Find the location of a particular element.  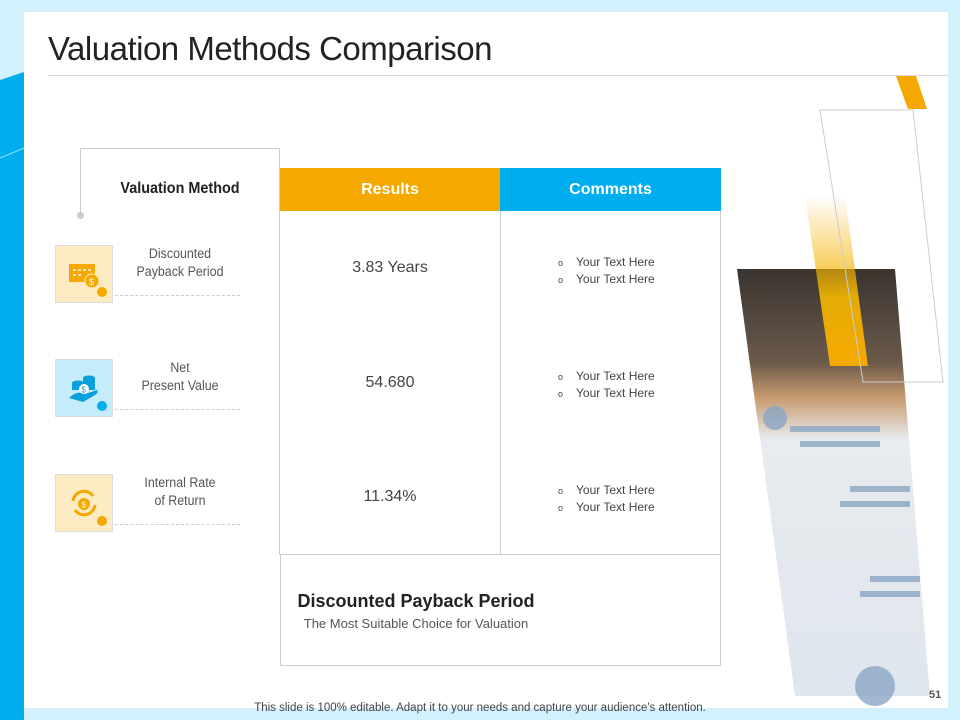

left-accent-bar is located at coordinates (12, 400).